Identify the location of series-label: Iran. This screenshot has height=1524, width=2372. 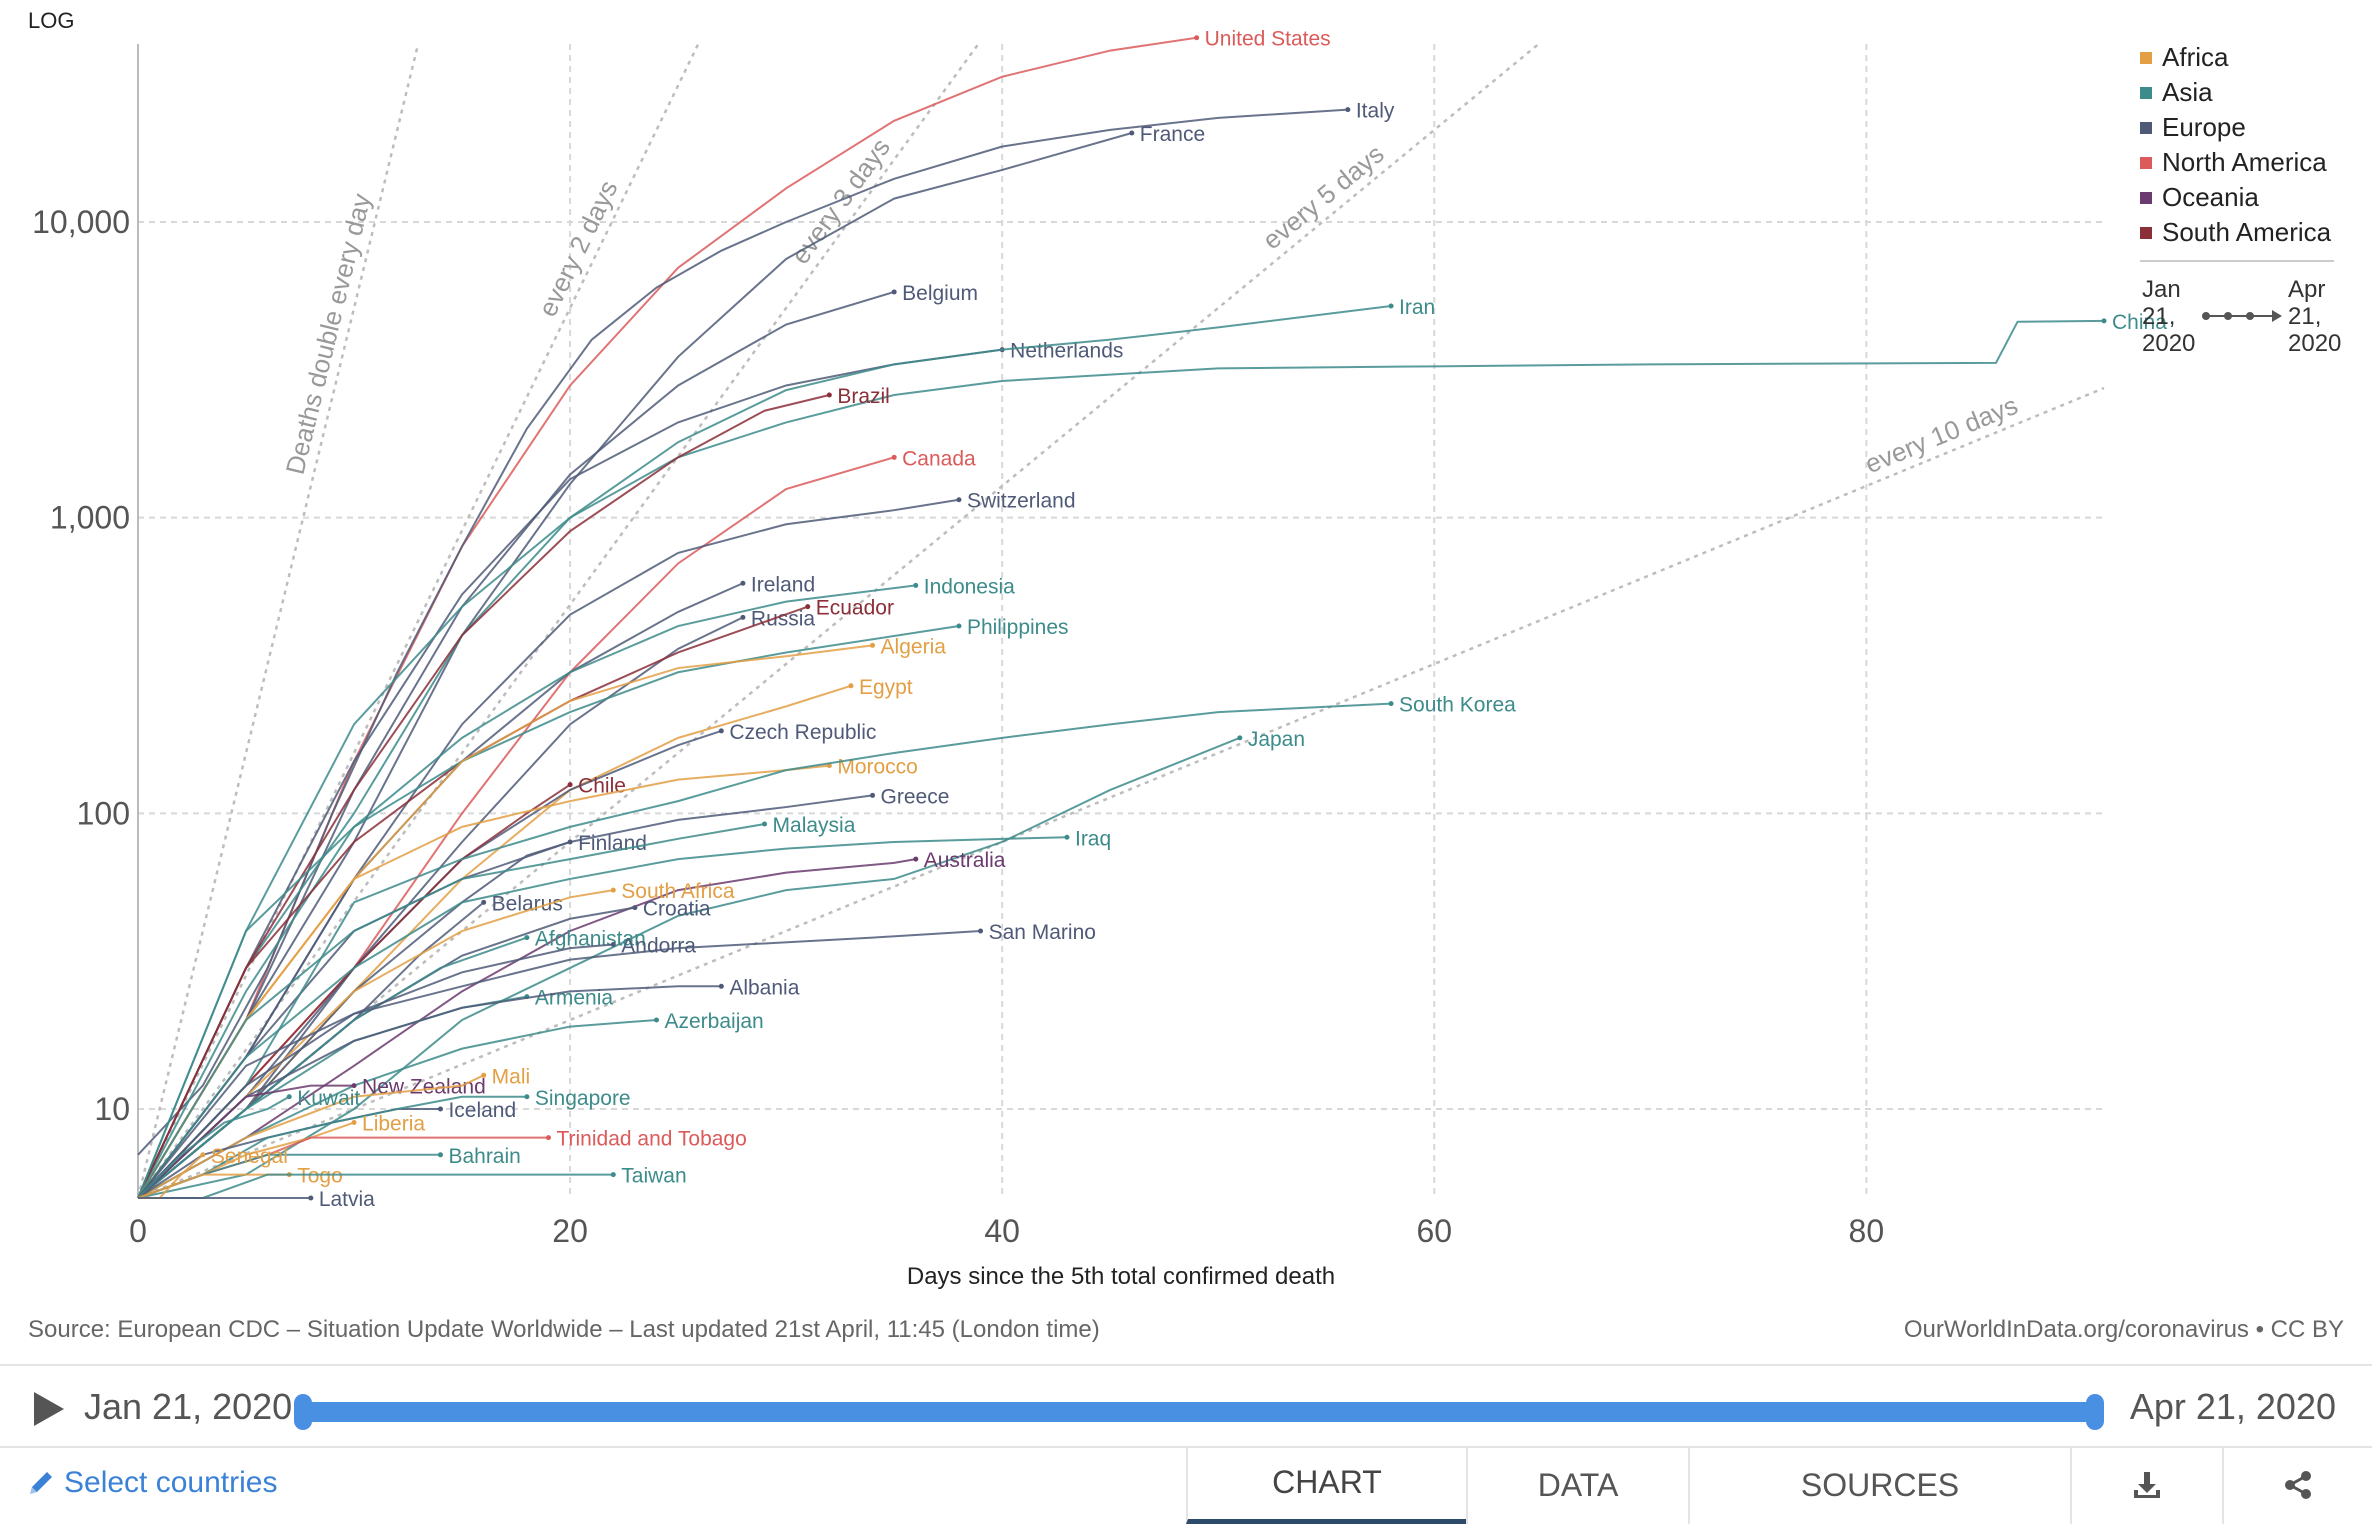
(1417, 307).